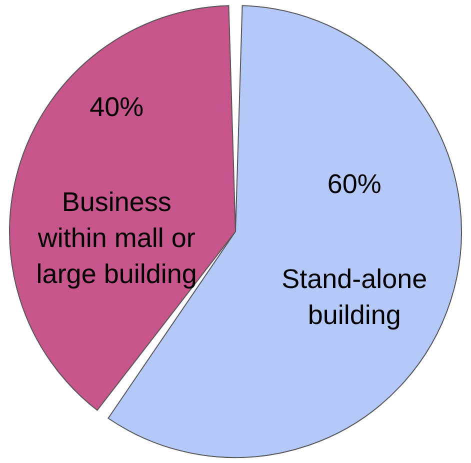  Describe the element at coordinates (354, 184) in the screenshot. I see `data-label: 60%` at that location.